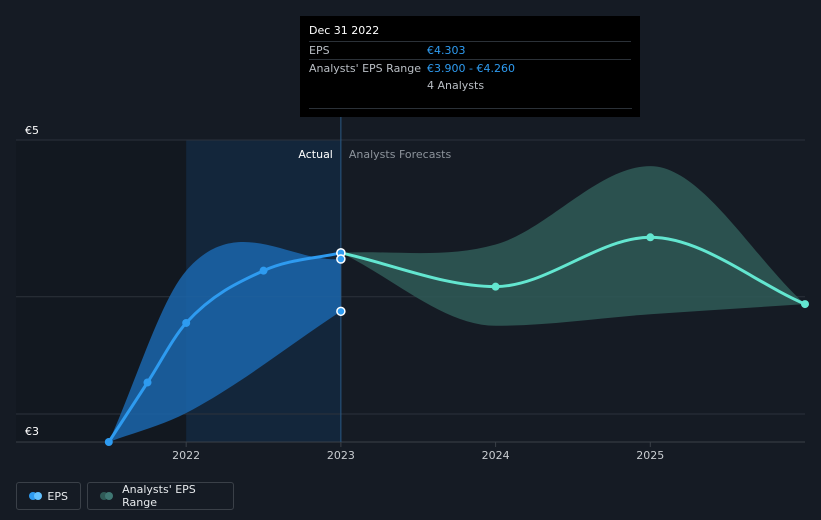 Image resolution: width=821 pixels, height=520 pixels. Describe the element at coordinates (35, 496) in the screenshot. I see `eps-legend-icon` at that location.